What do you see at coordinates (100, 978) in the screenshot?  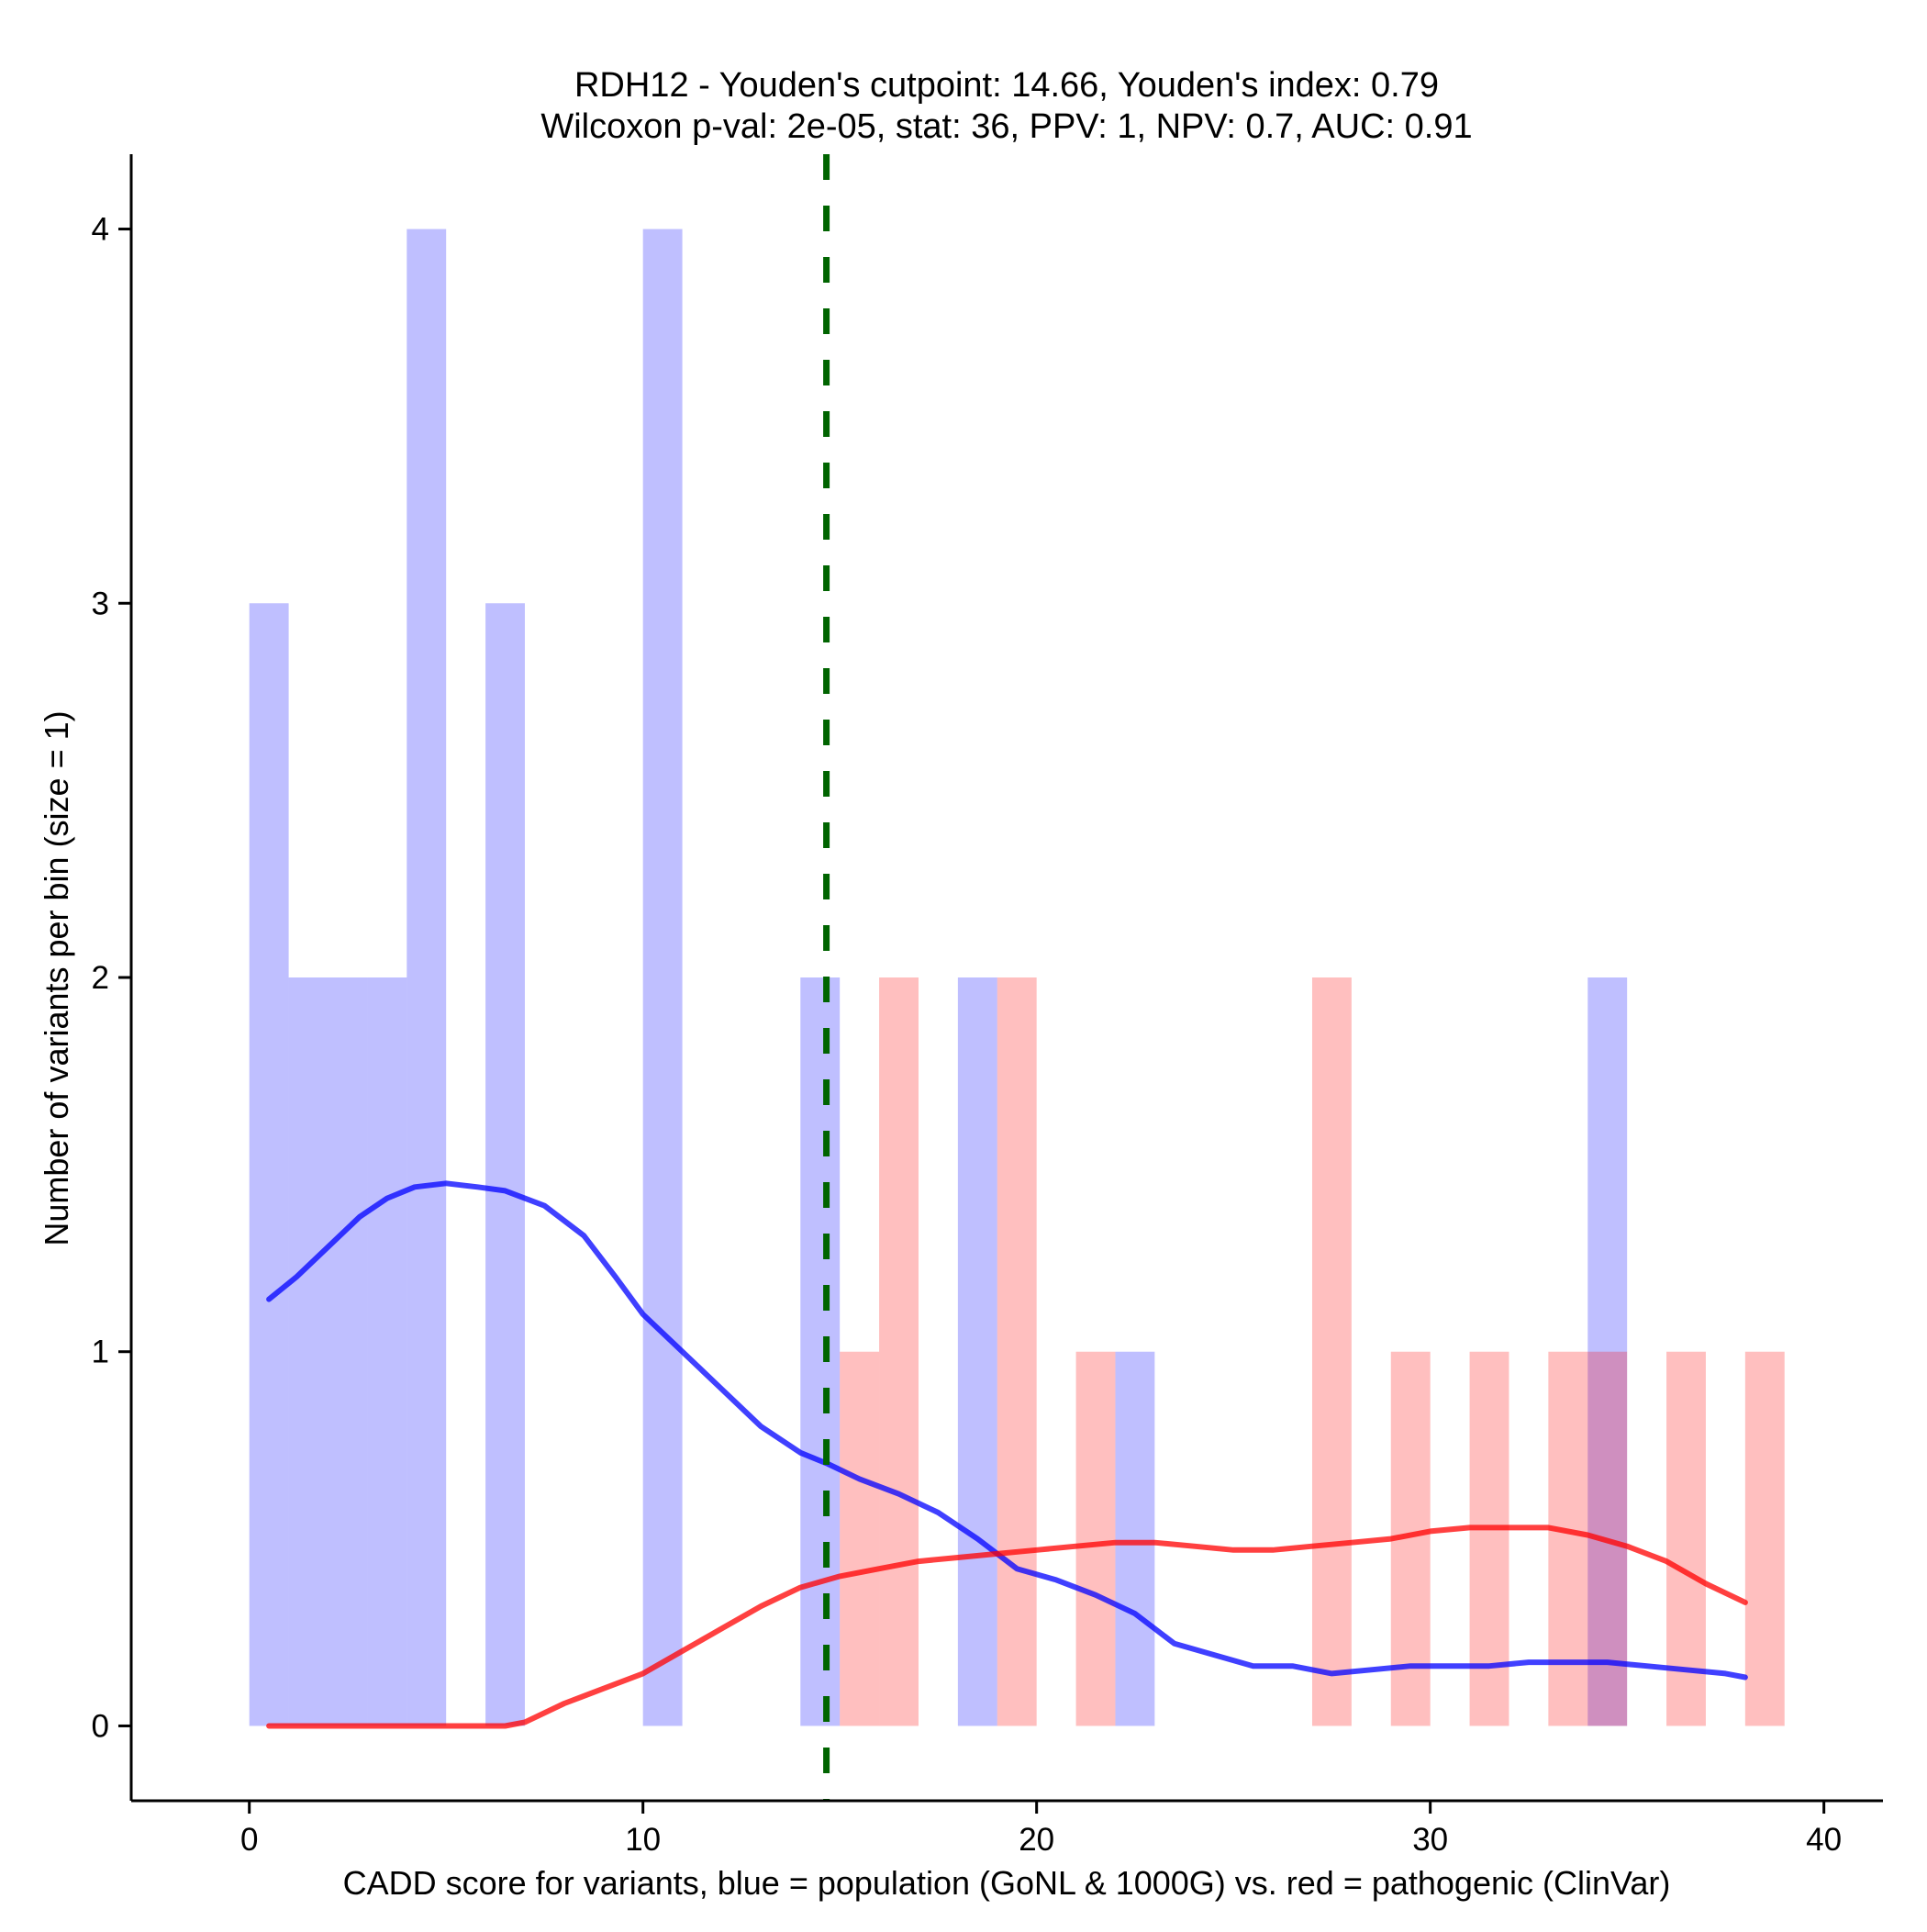 I see `y-tick-label-2: 2` at bounding box center [100, 978].